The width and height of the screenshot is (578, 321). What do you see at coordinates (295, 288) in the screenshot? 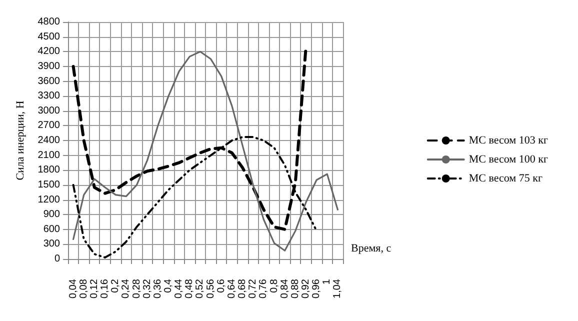
I see `x-tick-label: 0,88` at bounding box center [295, 288].